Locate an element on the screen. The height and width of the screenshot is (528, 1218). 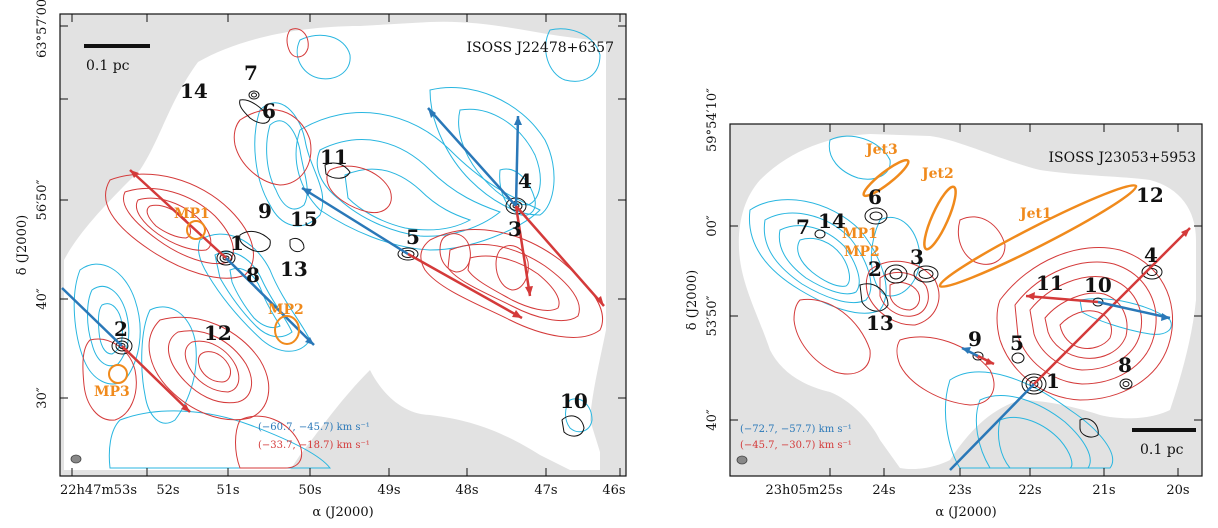
right-xtick-4: 21s is located at coordinates (1103, 490).